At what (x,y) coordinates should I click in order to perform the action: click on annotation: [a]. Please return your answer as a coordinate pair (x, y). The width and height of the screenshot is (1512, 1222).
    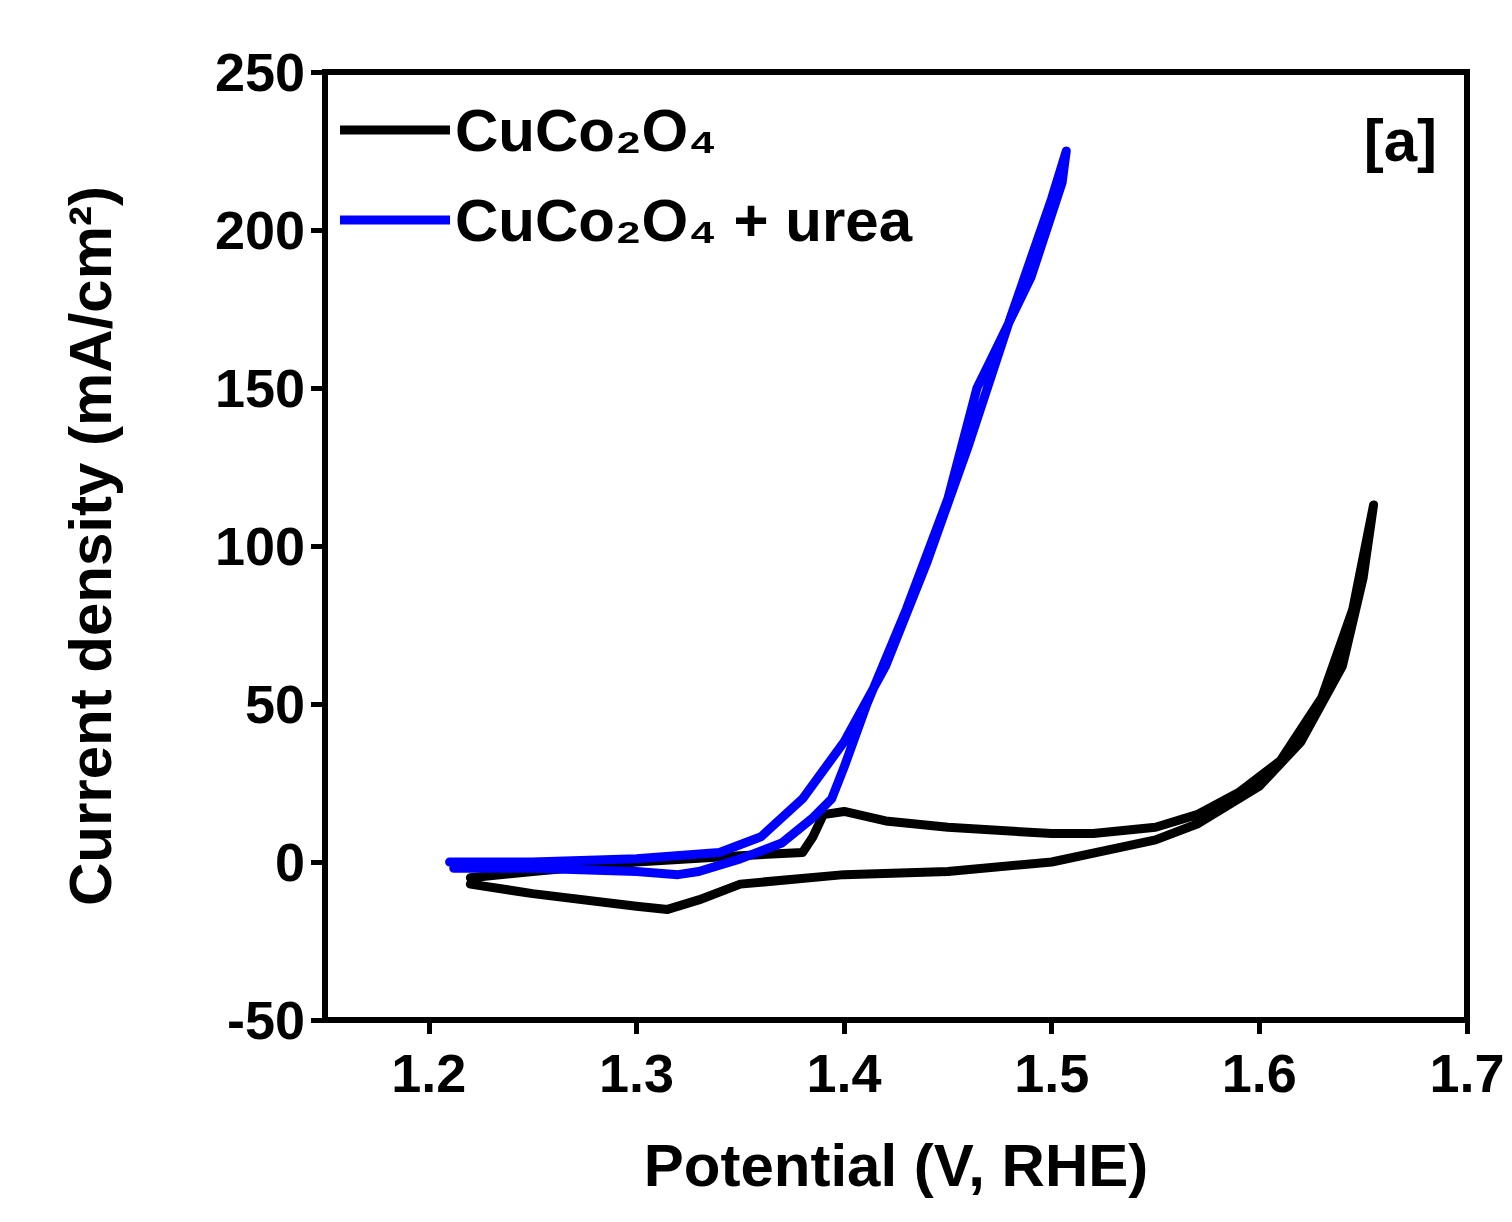
    Looking at the image, I should click on (1400, 140).